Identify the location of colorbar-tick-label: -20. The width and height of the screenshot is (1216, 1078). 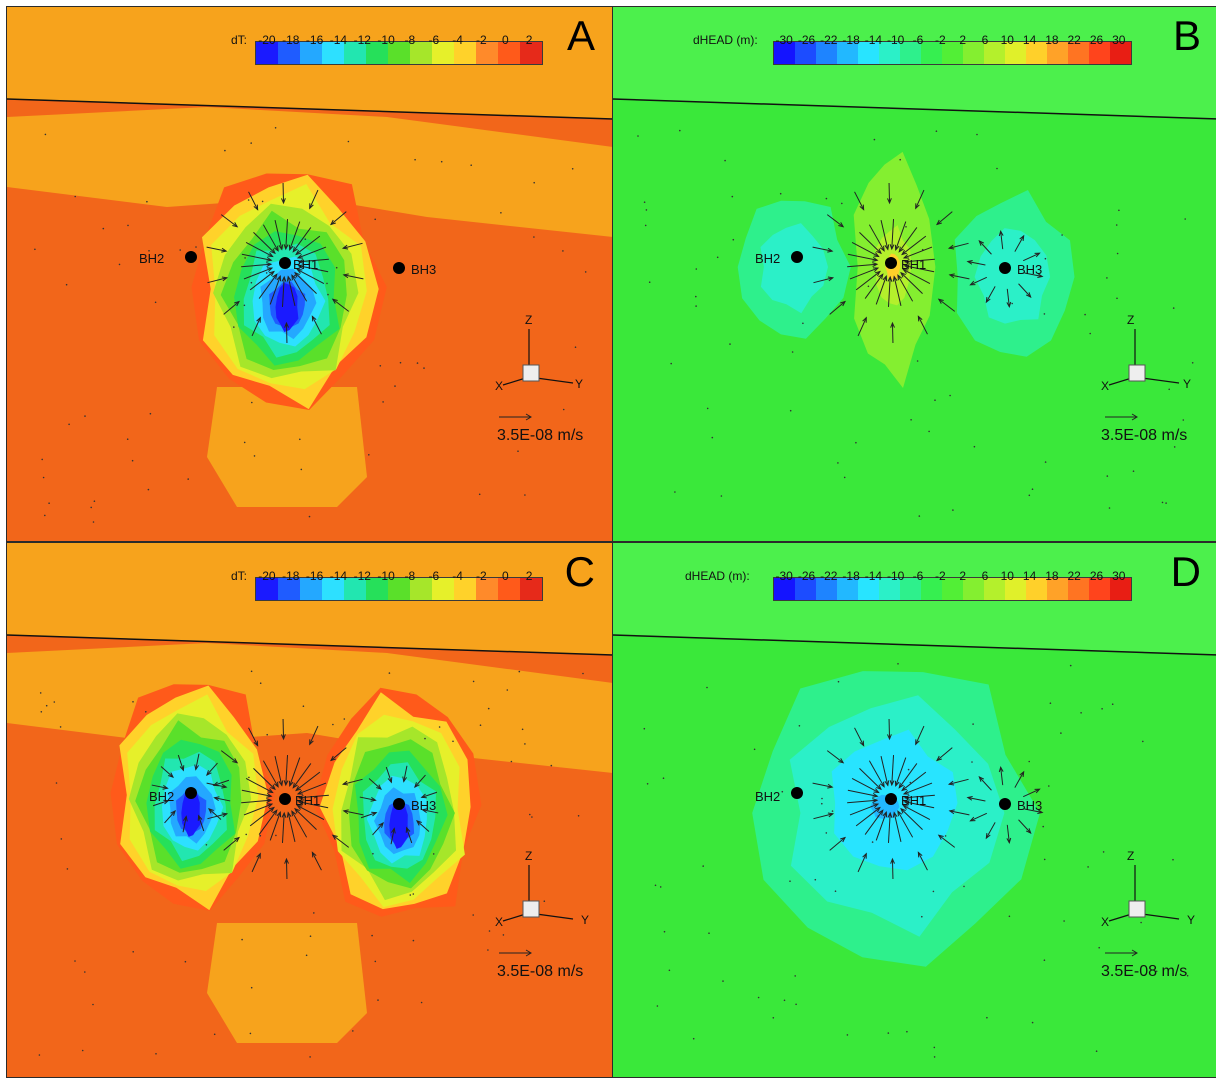
(267, 576).